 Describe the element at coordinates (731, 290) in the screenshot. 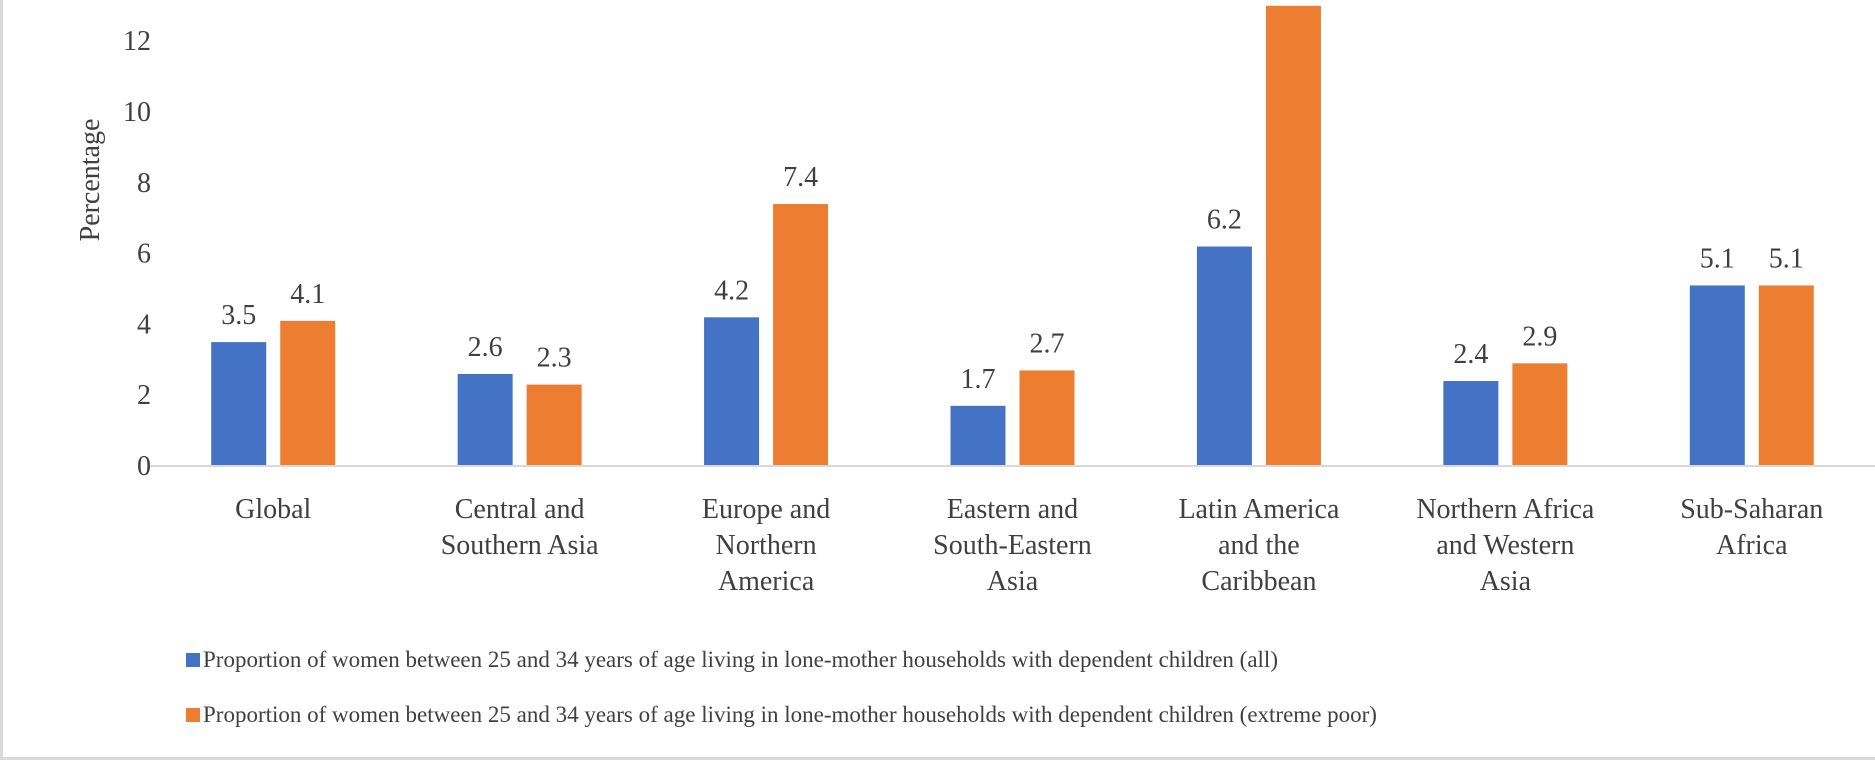

I see `data-label: 4.2` at that location.